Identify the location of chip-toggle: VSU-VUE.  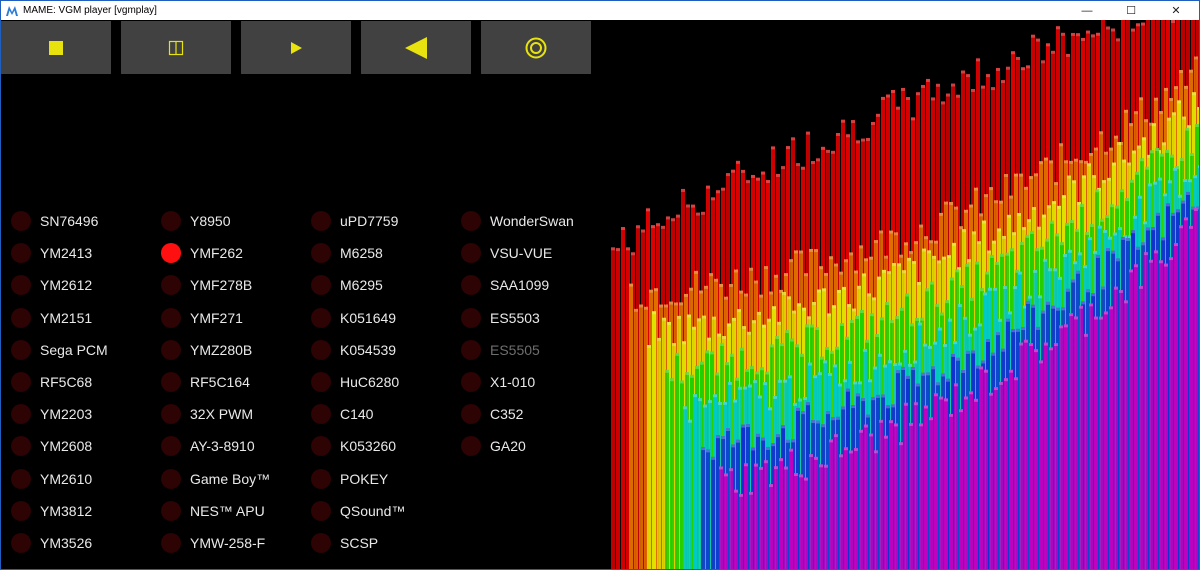
(506, 253).